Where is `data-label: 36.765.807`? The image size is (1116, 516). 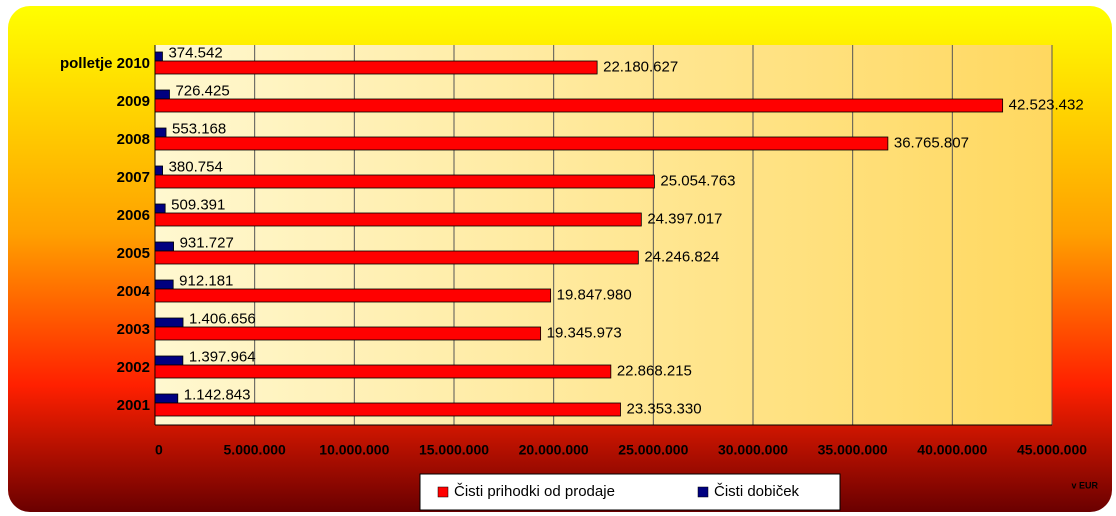 data-label: 36.765.807 is located at coordinates (931, 142).